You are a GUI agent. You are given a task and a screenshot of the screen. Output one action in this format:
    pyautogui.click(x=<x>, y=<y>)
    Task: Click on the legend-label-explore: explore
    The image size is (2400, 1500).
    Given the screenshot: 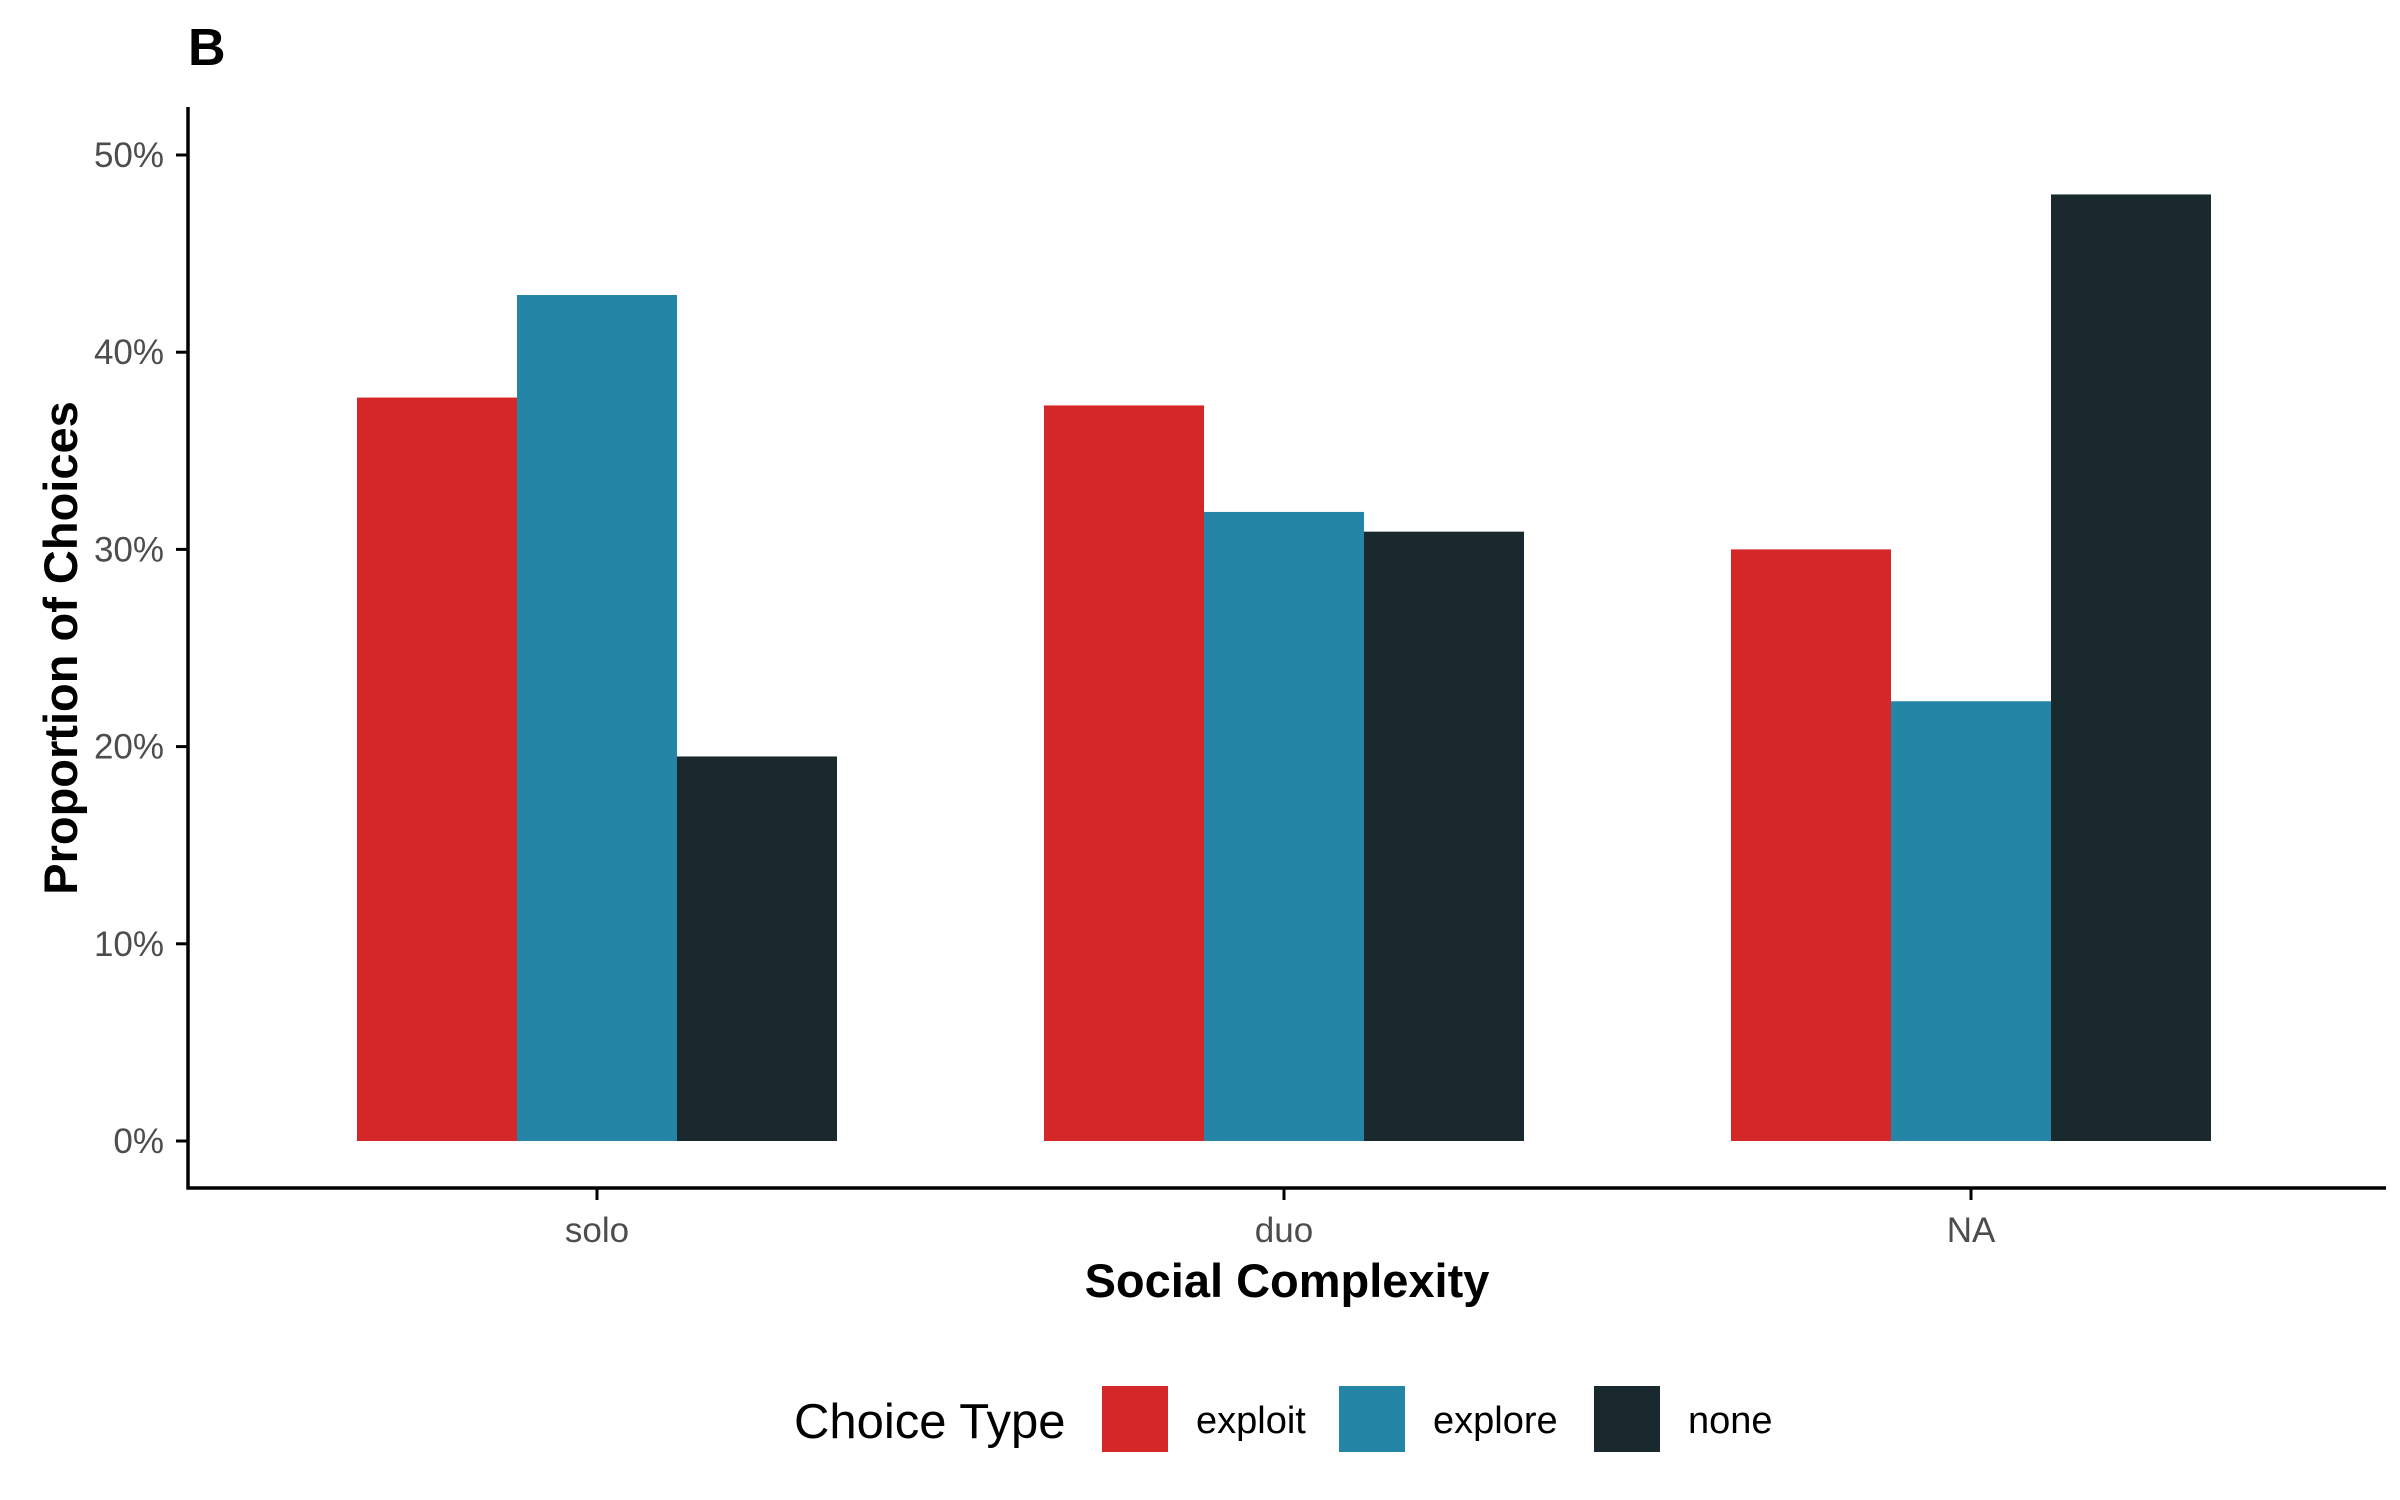 What is the action you would take?
    pyautogui.click(x=1495, y=1421)
    